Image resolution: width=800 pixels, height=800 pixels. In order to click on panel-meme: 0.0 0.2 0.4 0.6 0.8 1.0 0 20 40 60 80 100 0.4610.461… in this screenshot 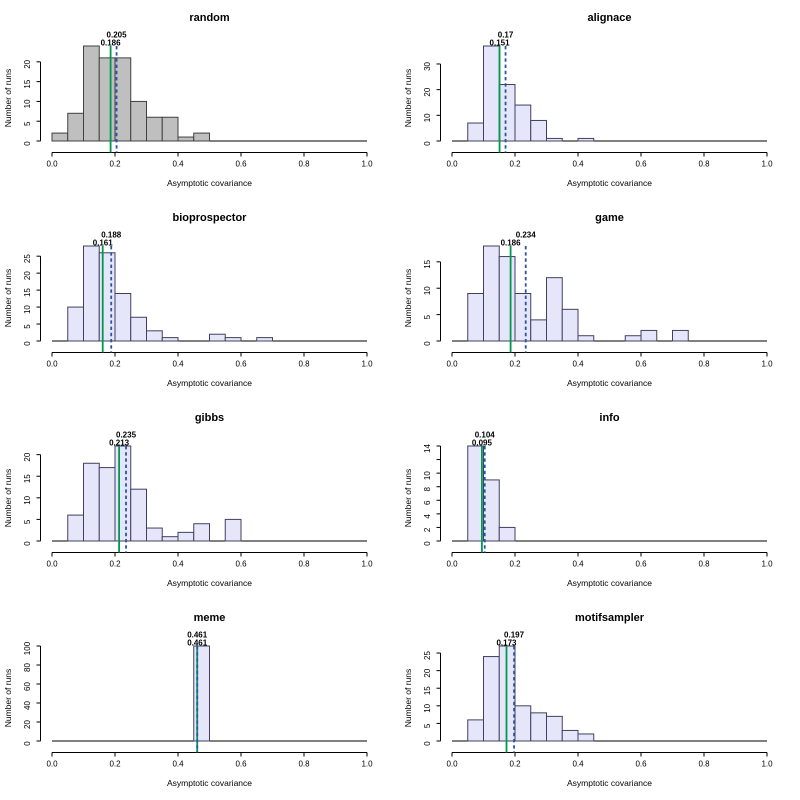, I will do `click(188, 700)`.